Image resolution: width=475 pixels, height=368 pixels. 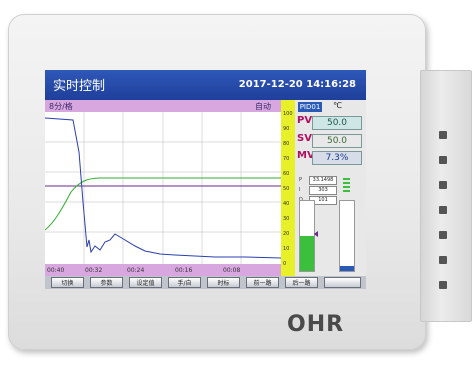 I want to click on pv-bar-gauge: 100 90 80 70 60 50 40 30 20 10 0, so click(x=288, y=188).